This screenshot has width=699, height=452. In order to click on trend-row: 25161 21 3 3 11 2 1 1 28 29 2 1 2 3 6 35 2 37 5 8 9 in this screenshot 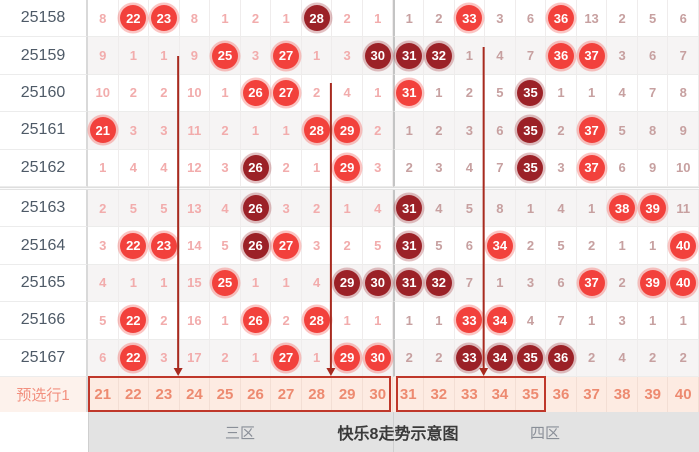, I will do `click(349, 131)`.